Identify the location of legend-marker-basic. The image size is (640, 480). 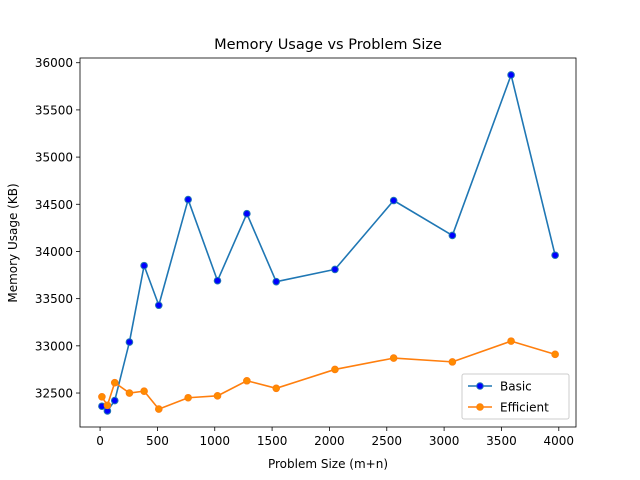
(480, 386).